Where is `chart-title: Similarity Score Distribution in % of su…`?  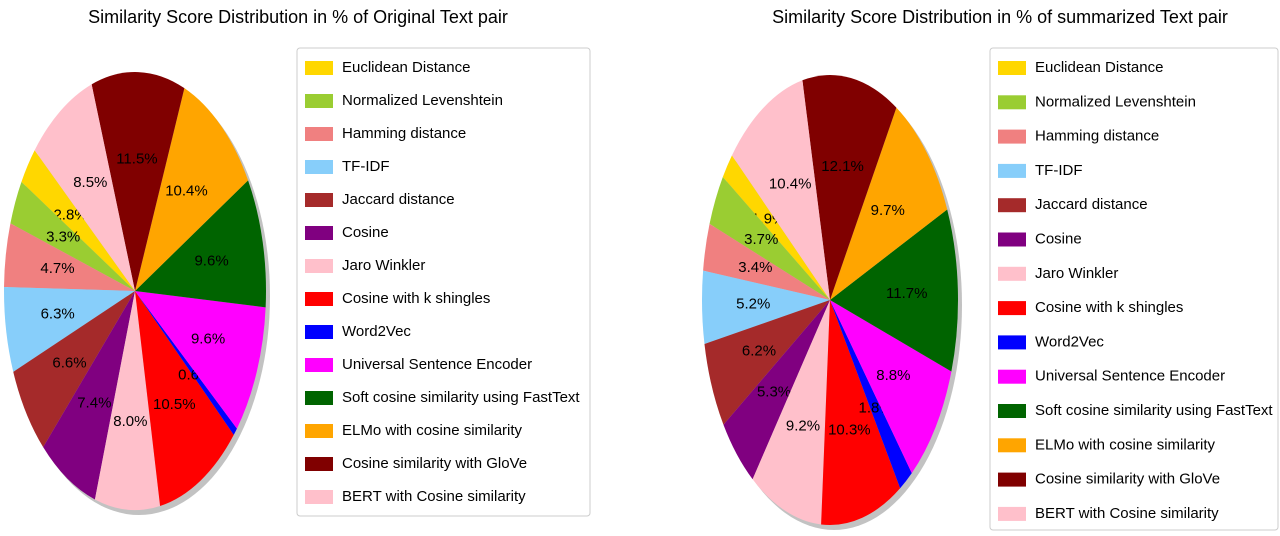
chart-title: Similarity Score Distribution in % of su… is located at coordinates (1000, 17).